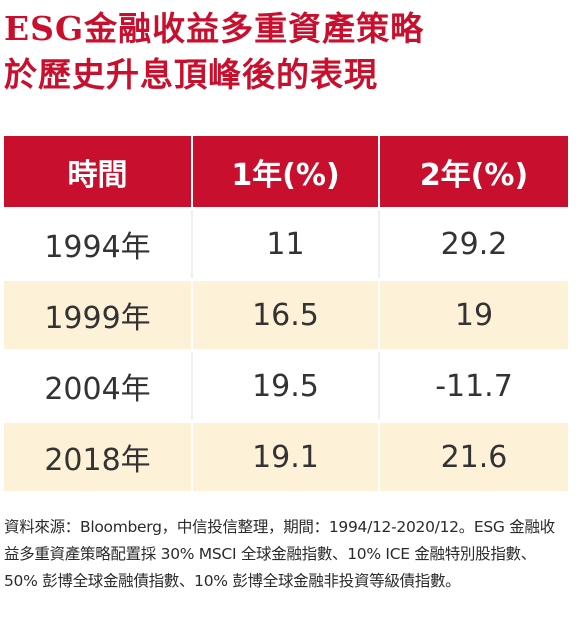 This screenshot has width=581, height=621. I want to click on header-2-year: 2年(%), so click(473, 171).